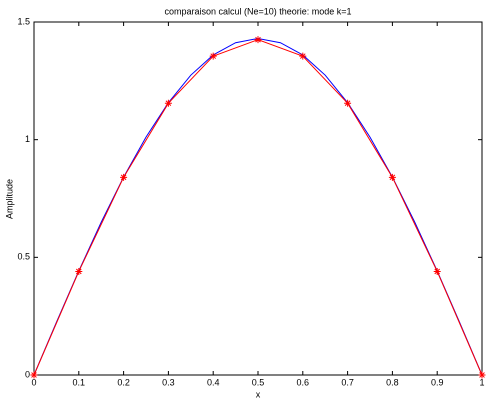 The width and height of the screenshot is (491, 403). I want to click on x-tick-label: 0, so click(33, 382).